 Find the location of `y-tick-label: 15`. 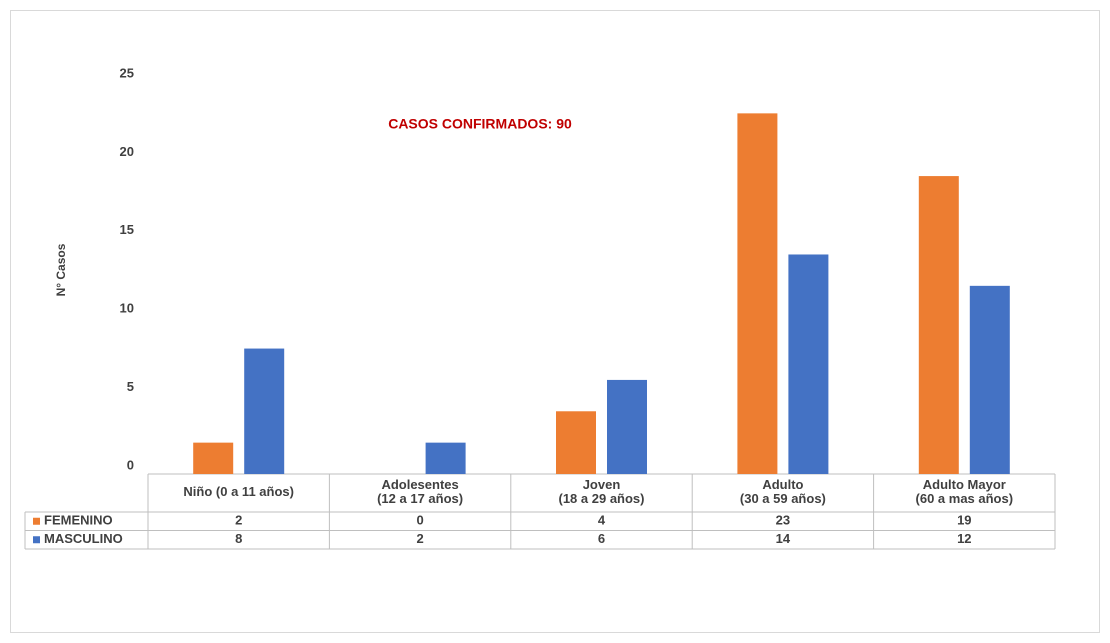

y-tick-label: 15 is located at coordinates (127, 229).